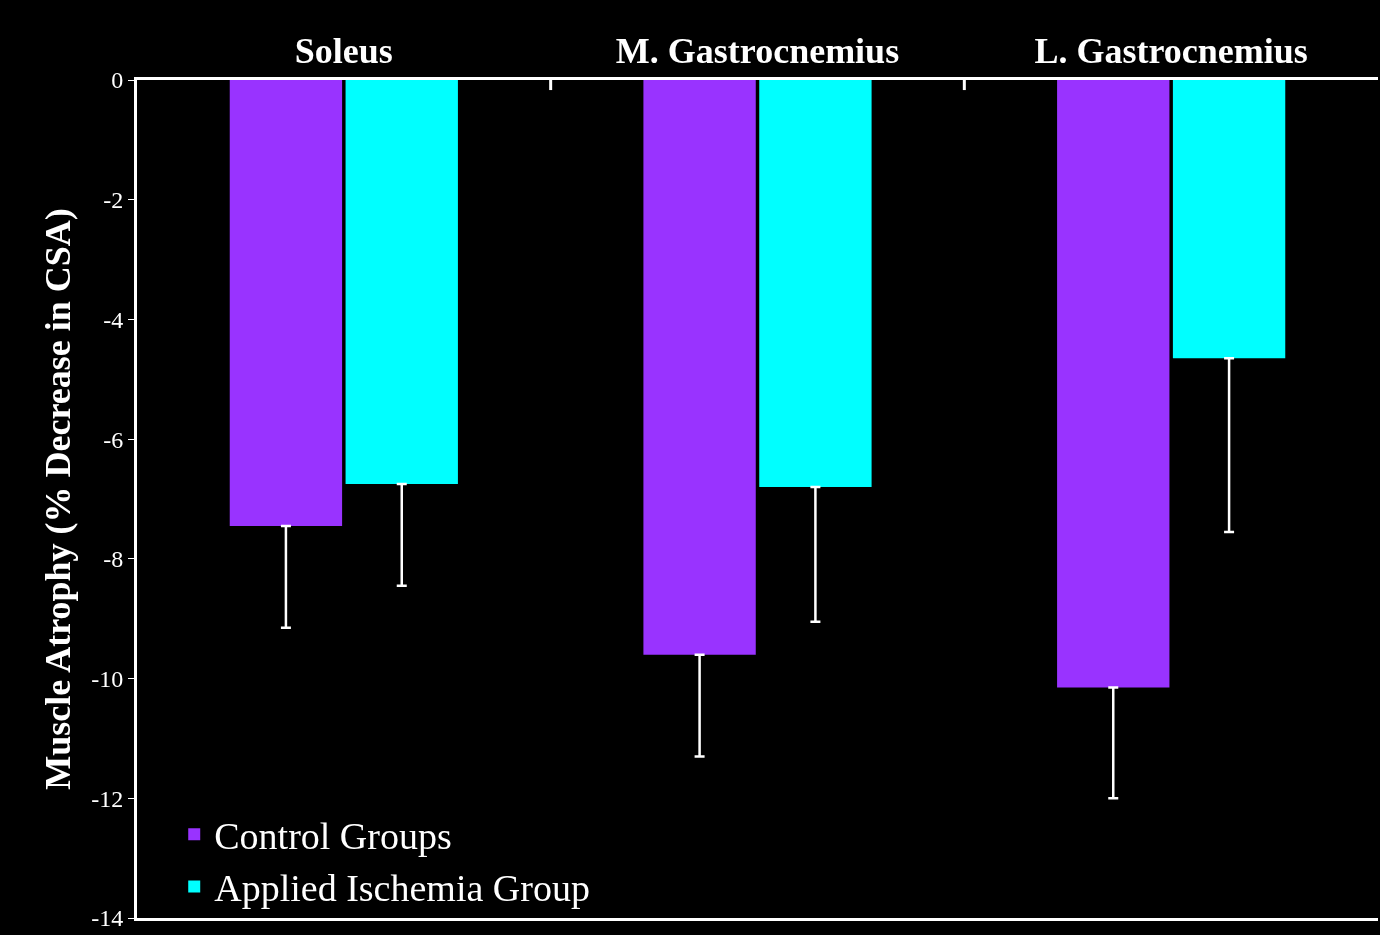 The width and height of the screenshot is (1380, 935). I want to click on legend-label: Applied Ischemia Group, so click(402, 888).